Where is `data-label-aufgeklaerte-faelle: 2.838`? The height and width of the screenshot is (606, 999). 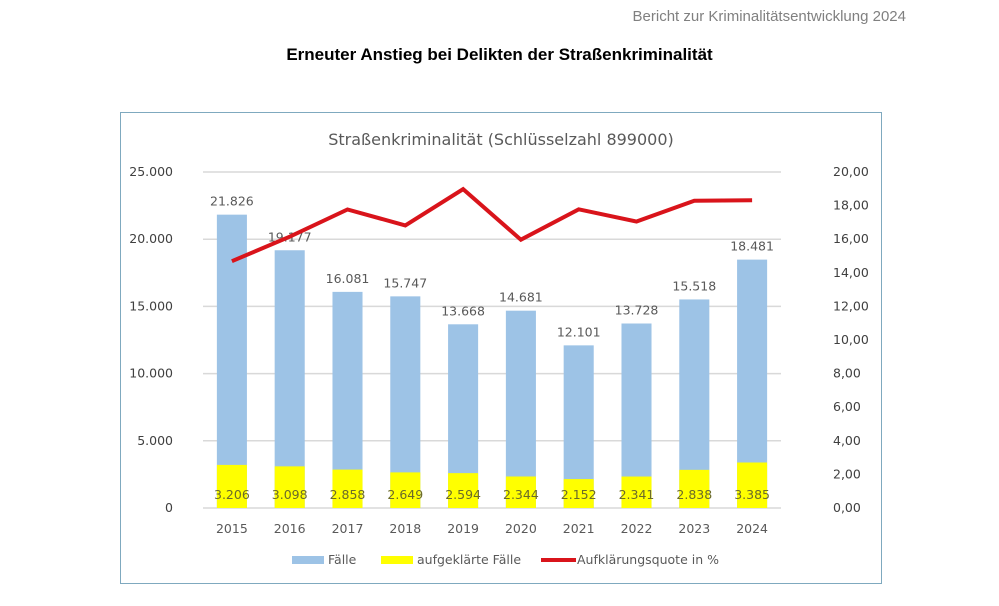
data-label-aufgeklaerte-faelle: 2.838 is located at coordinates (694, 494).